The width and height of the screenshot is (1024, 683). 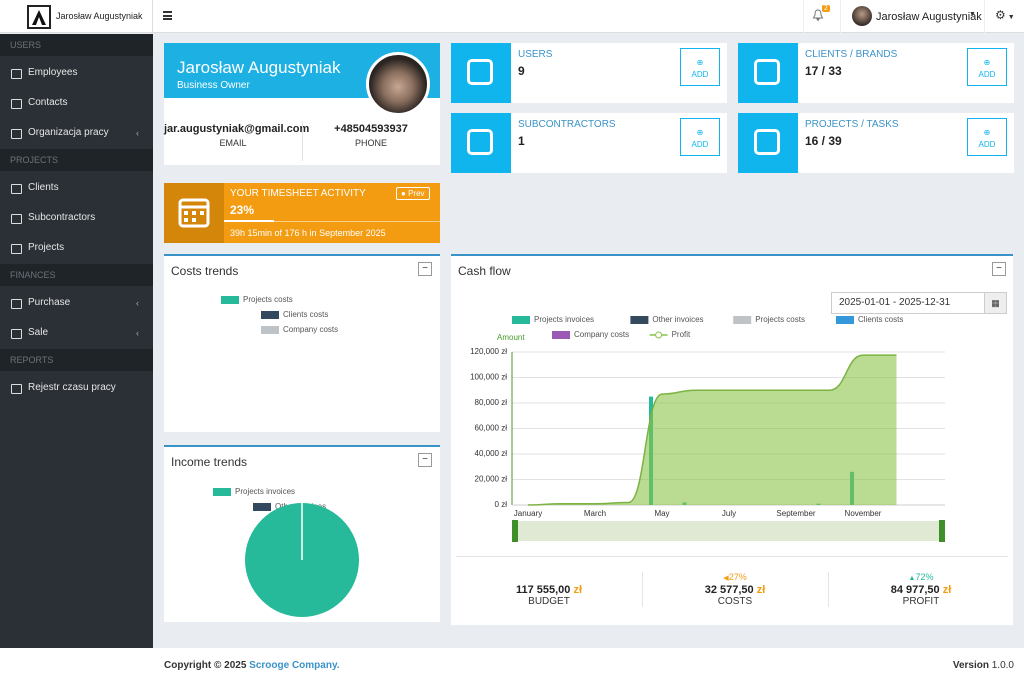 I want to click on timesheet-title: YOUR TIMESHEET ACTIVITY, so click(x=298, y=193).